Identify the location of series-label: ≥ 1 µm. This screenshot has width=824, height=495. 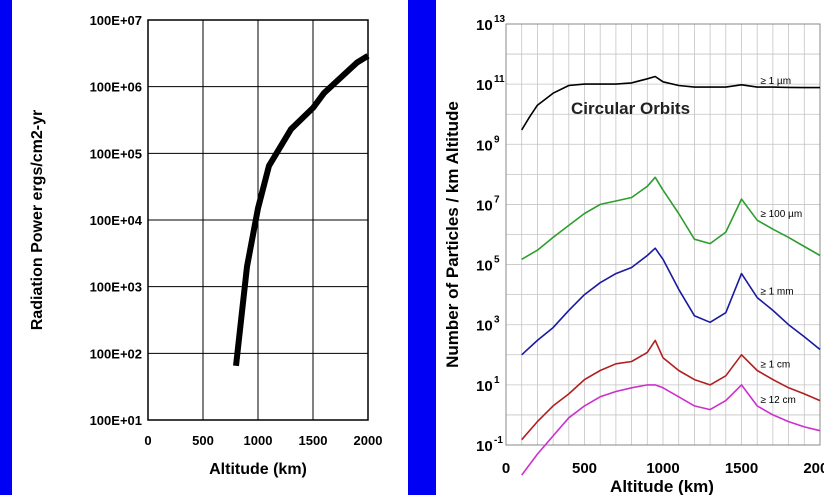
(775, 81).